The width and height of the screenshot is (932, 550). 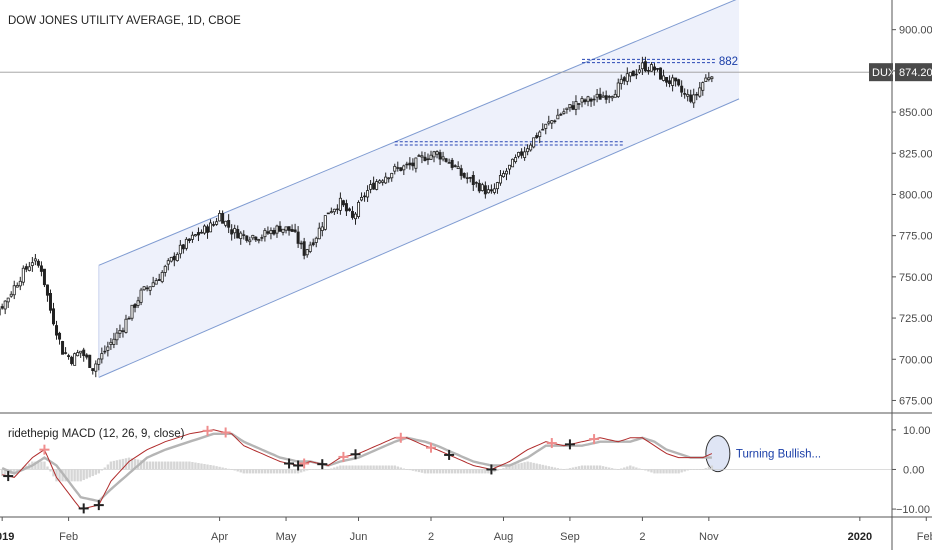 I want to click on price-tick-label: 800.00, so click(x=915, y=195).